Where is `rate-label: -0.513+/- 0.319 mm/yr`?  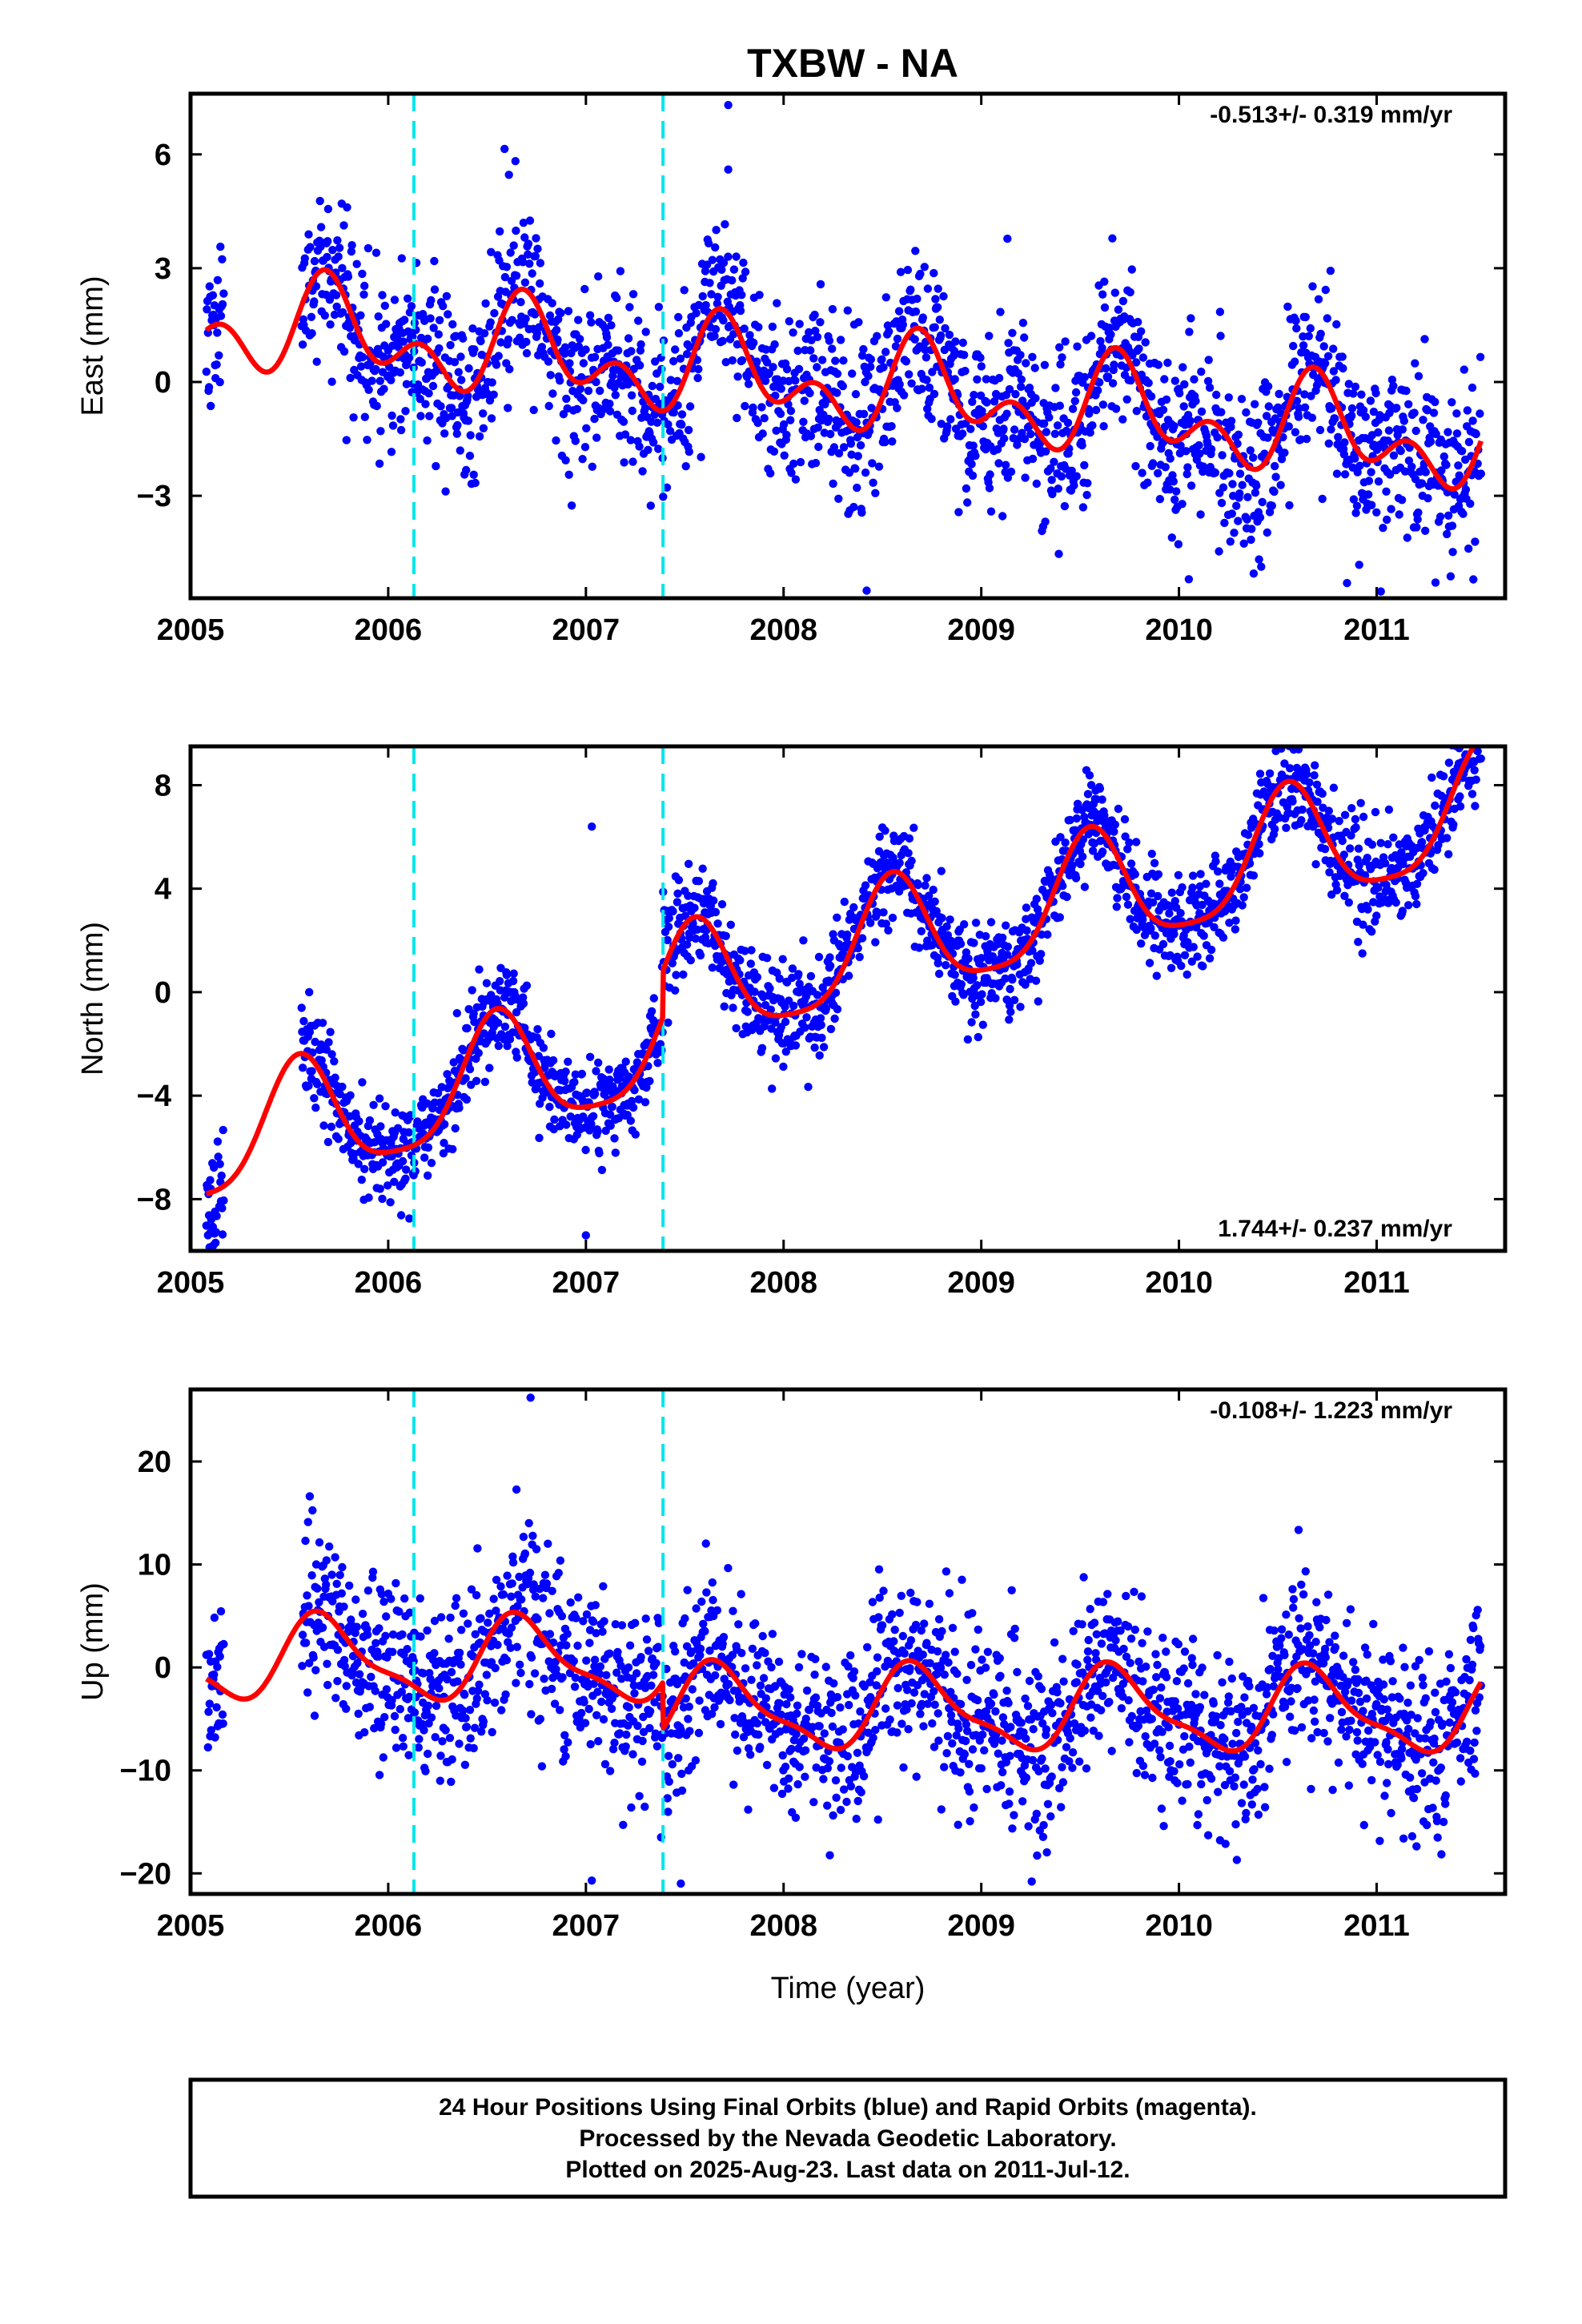 rate-label: -0.513+/- 0.319 mm/yr is located at coordinates (1331, 115).